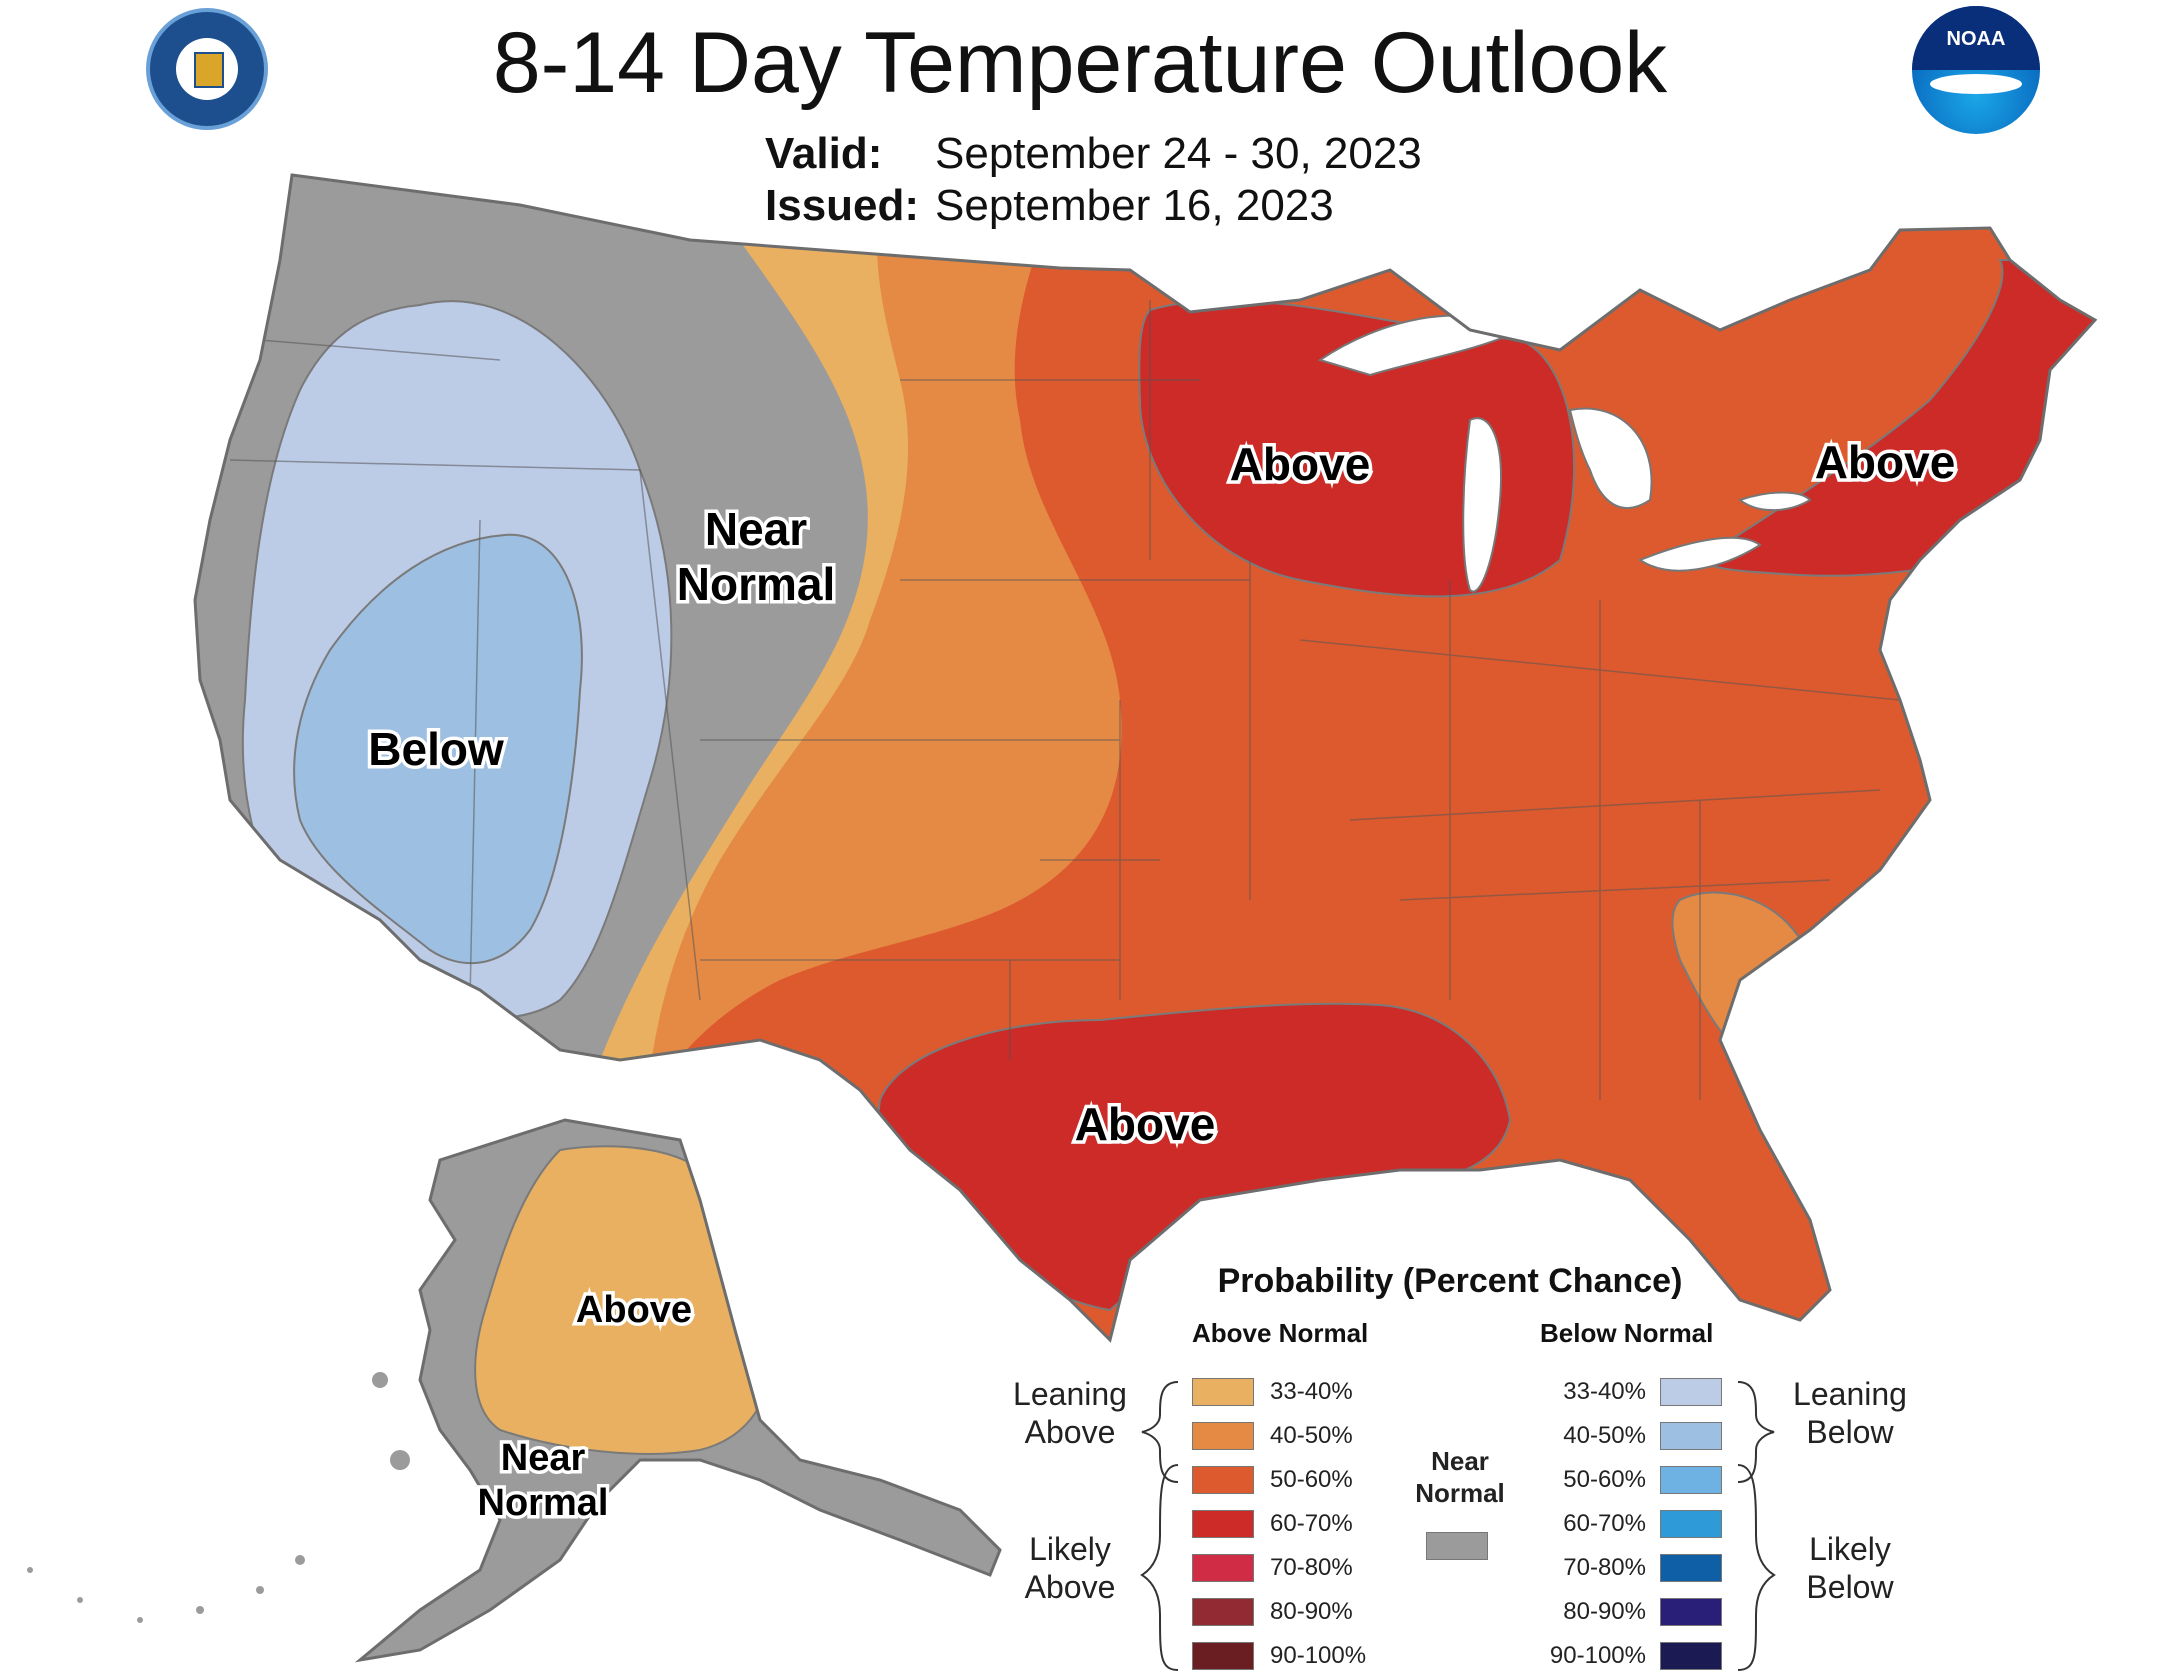  What do you see at coordinates (1850, 1432) in the screenshot?
I see `leaning-below-line2: Below` at bounding box center [1850, 1432].